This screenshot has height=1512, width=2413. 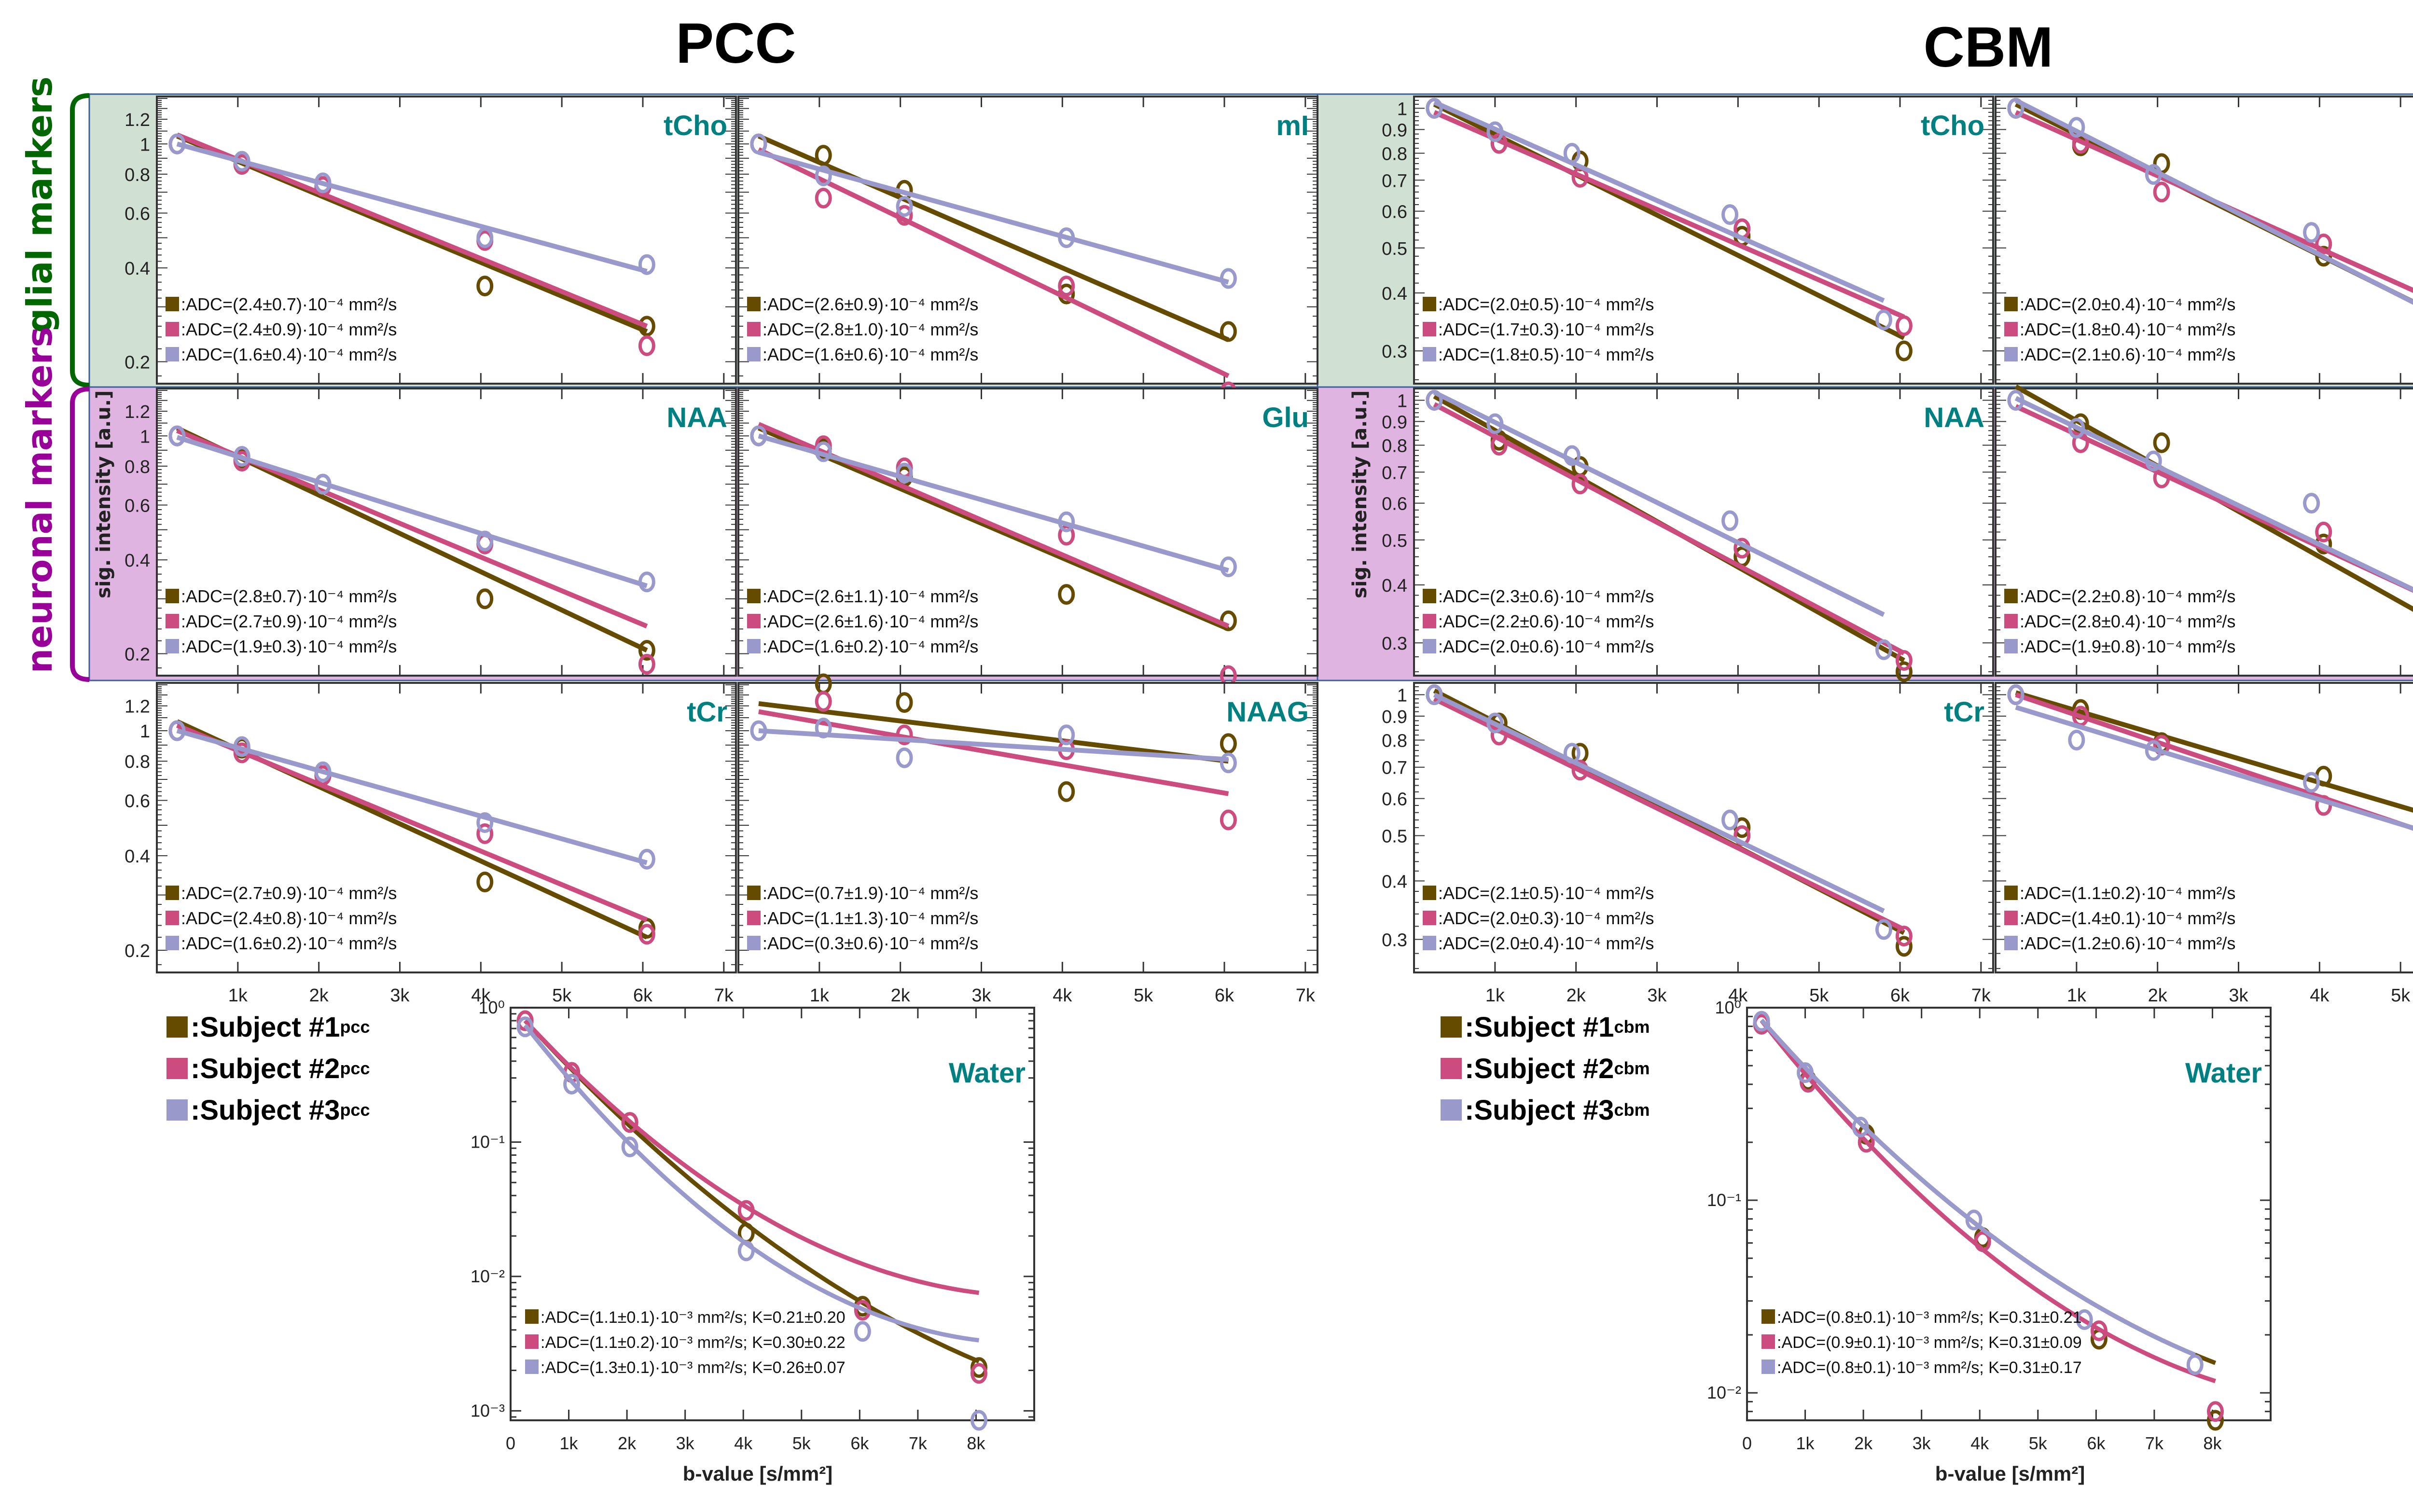 I want to click on y-tick-label: 0.6, so click(x=137, y=506).